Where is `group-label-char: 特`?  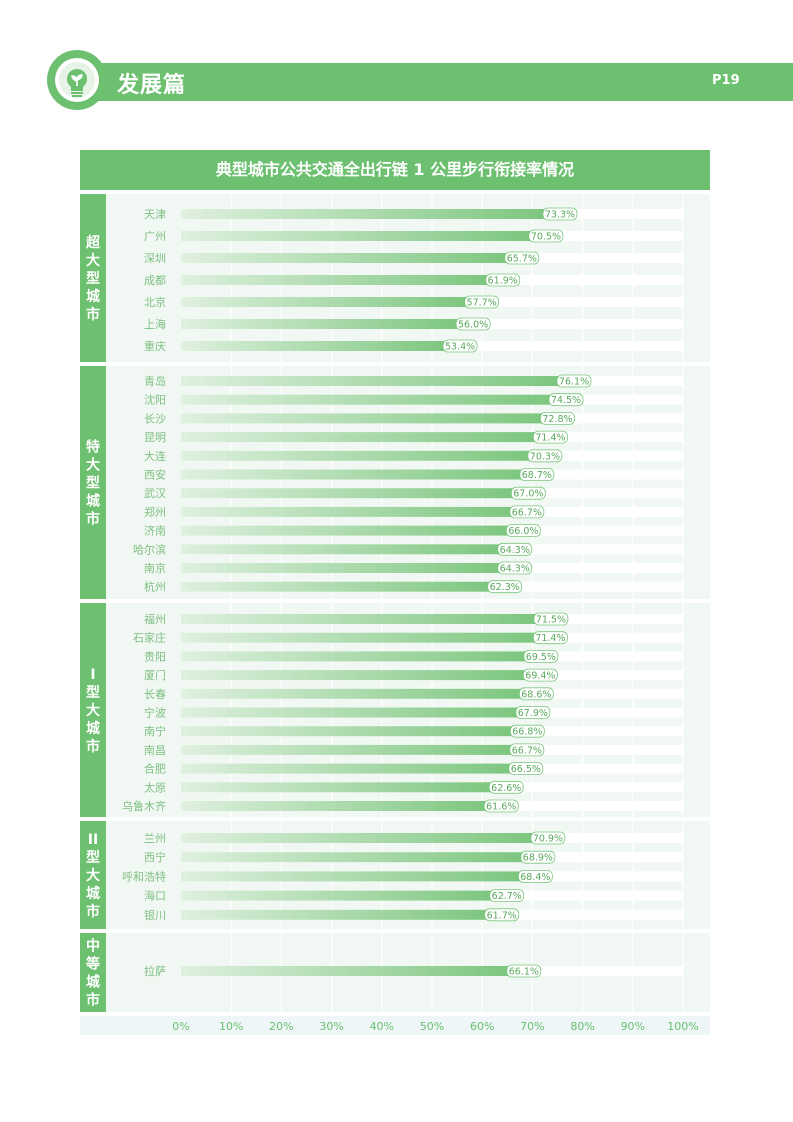 group-label-char: 特 is located at coordinates (93, 447).